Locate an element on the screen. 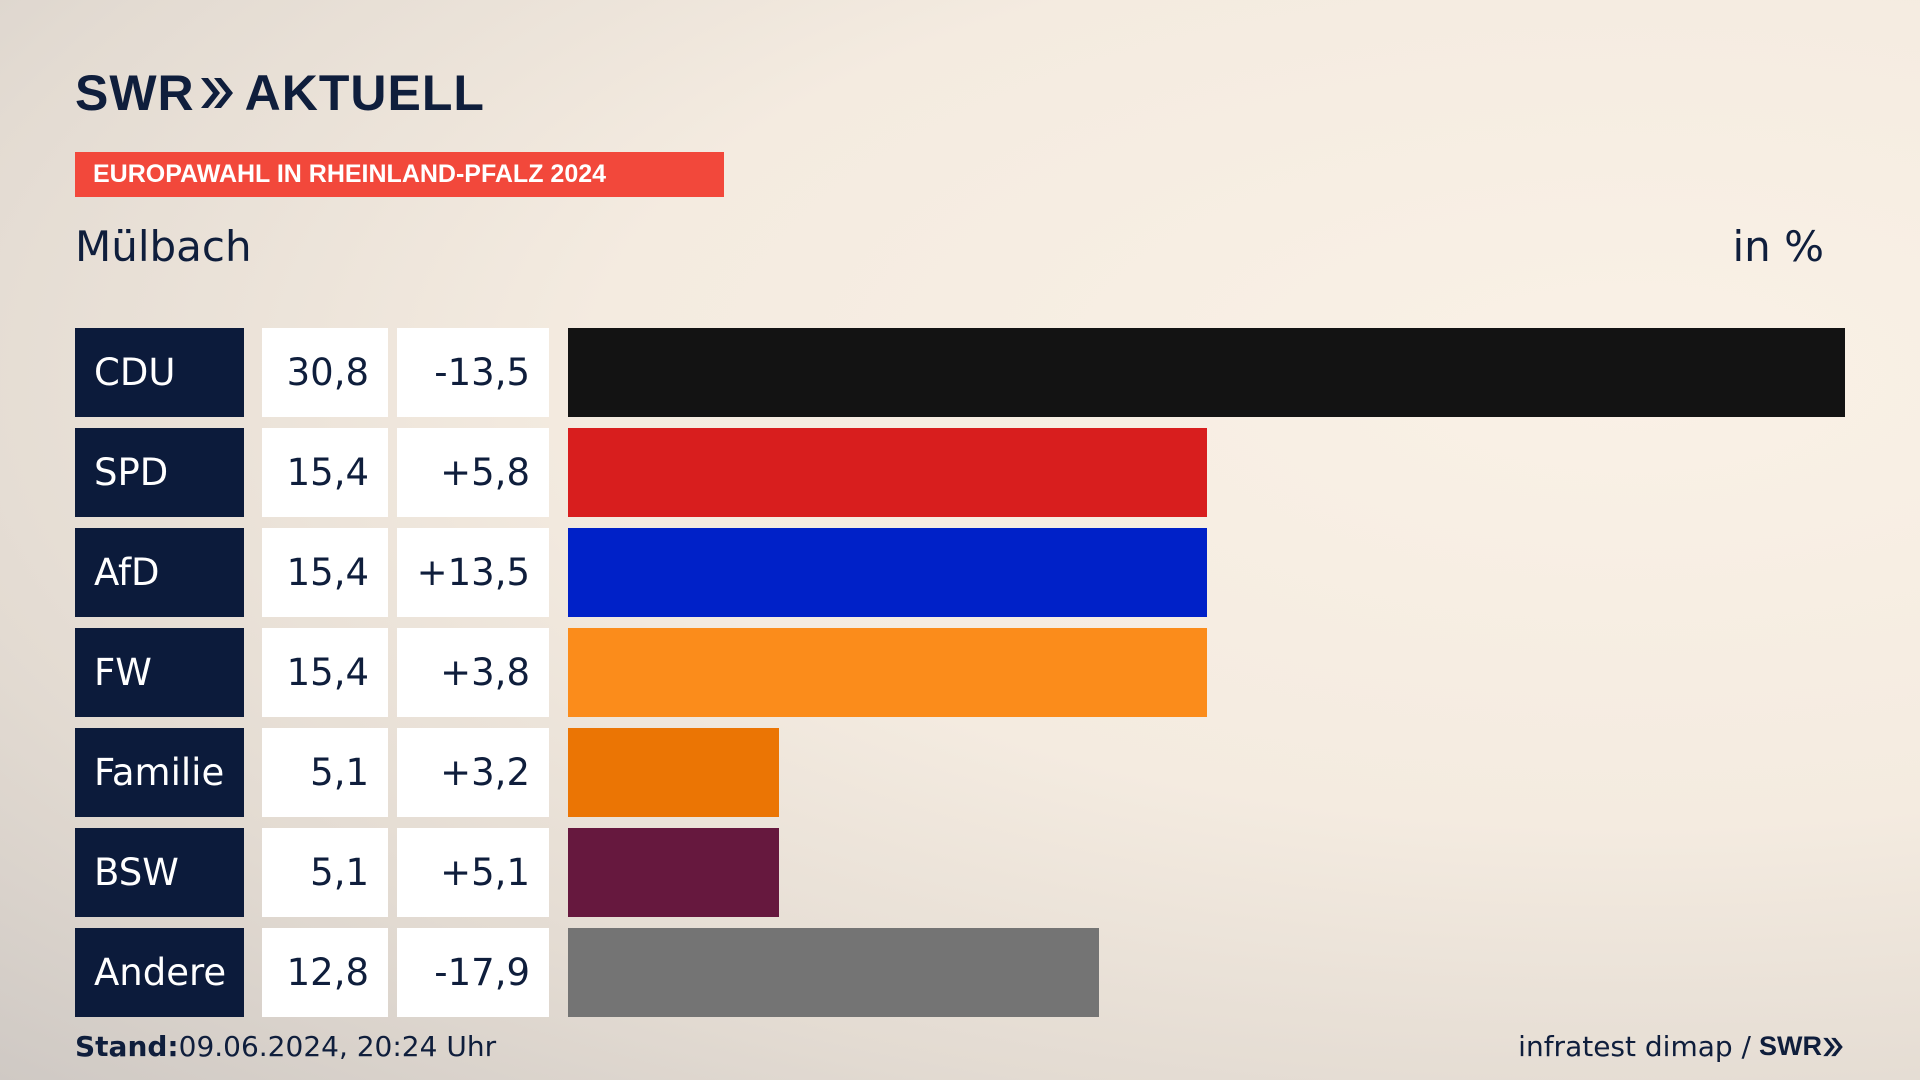 This screenshot has width=1920, height=1080. party-label: BSW is located at coordinates (159, 872).